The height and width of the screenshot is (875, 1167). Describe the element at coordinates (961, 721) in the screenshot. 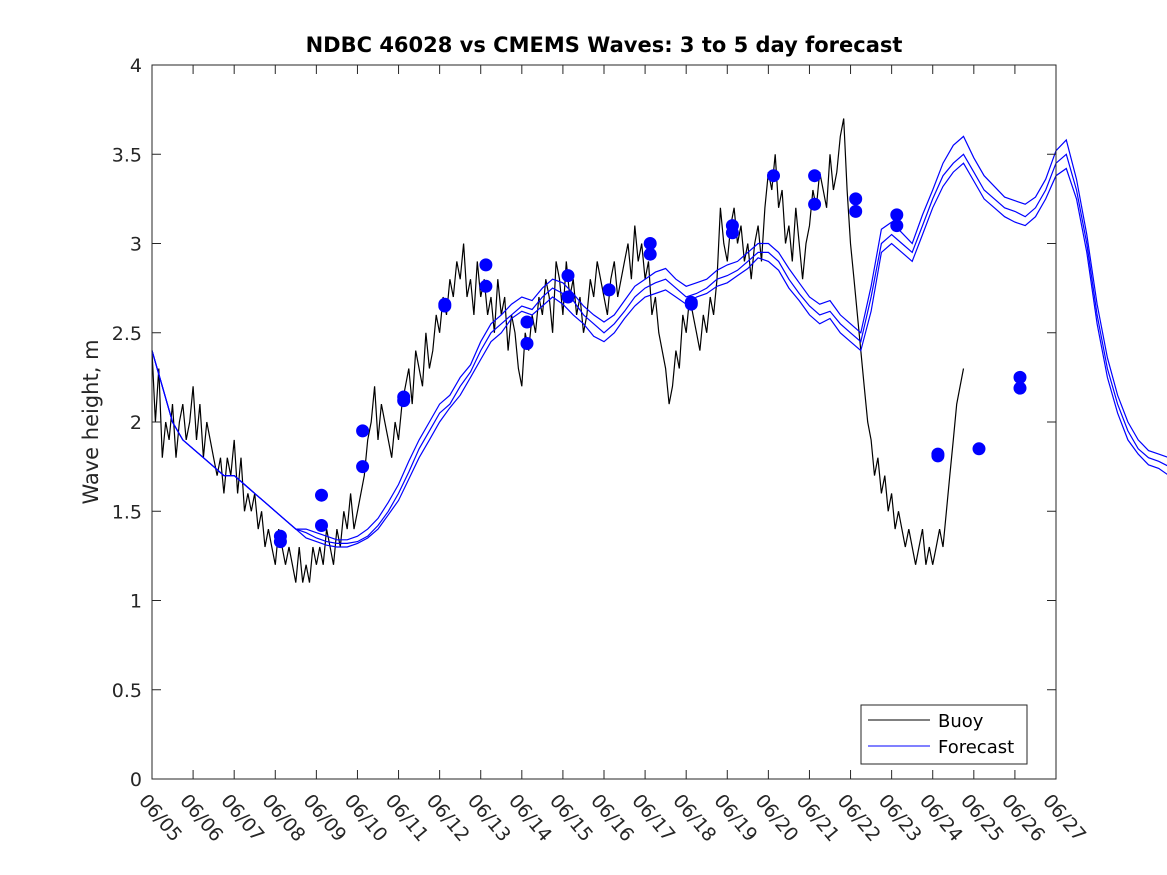

I see `legend-buoy-label: Buoy` at that location.